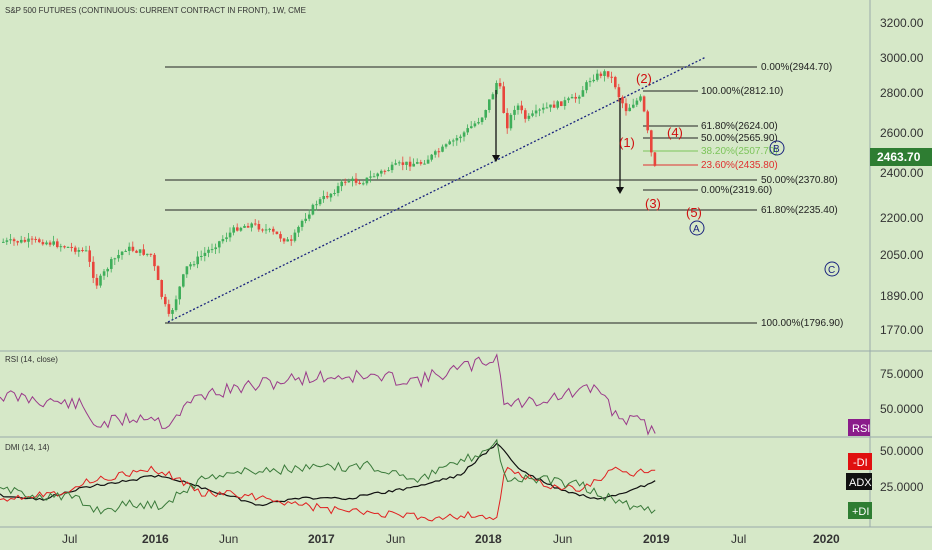 The image size is (932, 550). What do you see at coordinates (902, 173) in the screenshot?
I see `y-tick-label: 2400.00` at bounding box center [902, 173].